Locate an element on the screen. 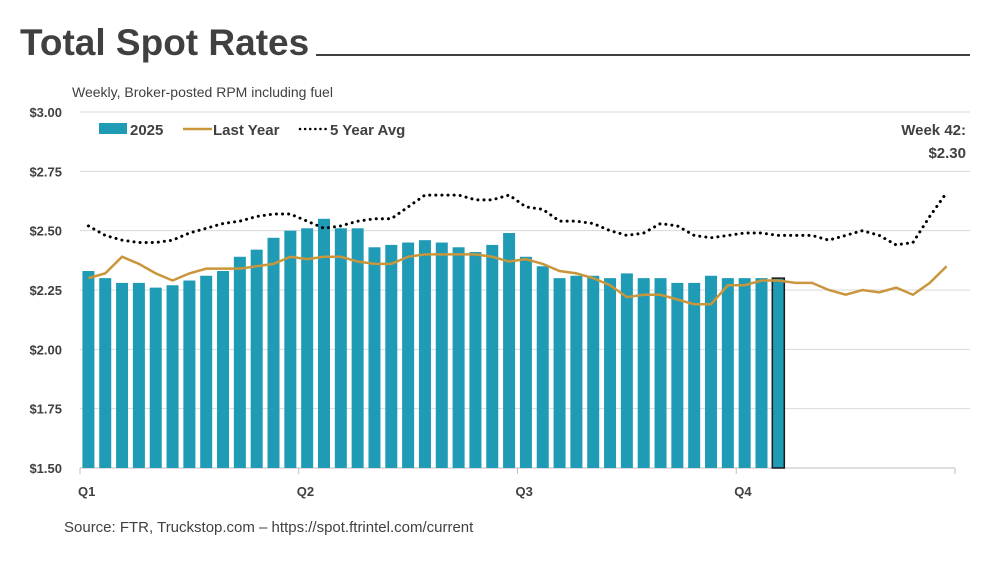 This screenshot has height=562, width=1000. y-tick-label: $1.50 is located at coordinates (45, 468).